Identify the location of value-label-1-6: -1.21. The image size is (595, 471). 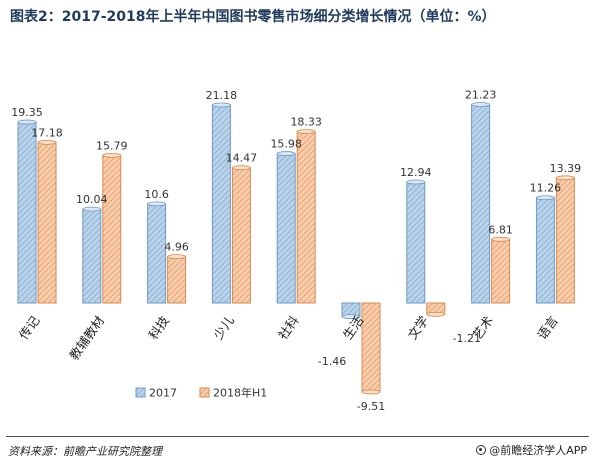
(467, 338).